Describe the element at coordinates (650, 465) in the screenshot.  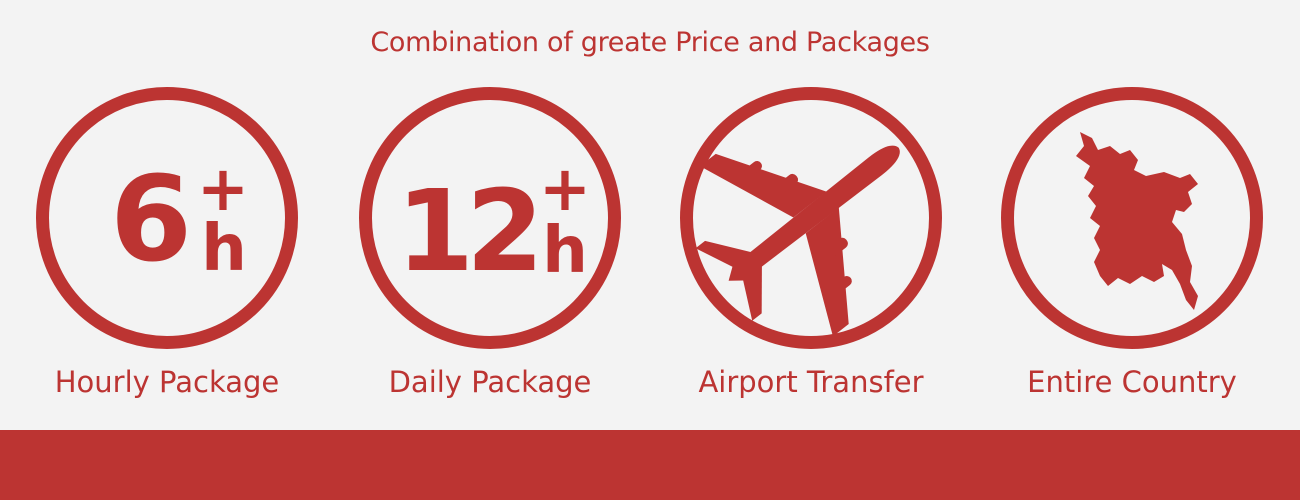
I see `footer-bar` at that location.